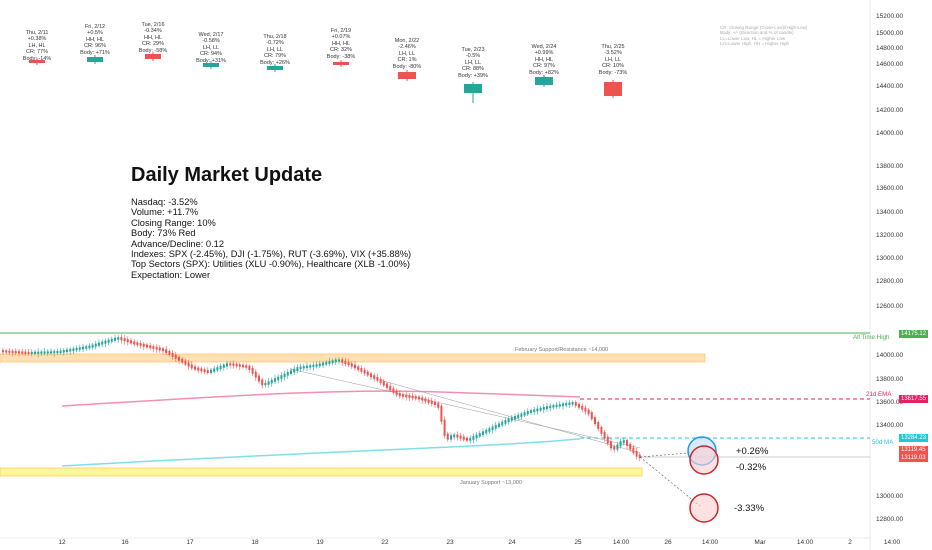 The image size is (932, 550). What do you see at coordinates (764, 27) in the screenshot?
I see `legend-note-line: CR: Closing Range (Close-Low)/(High-Low)` at bounding box center [764, 27].